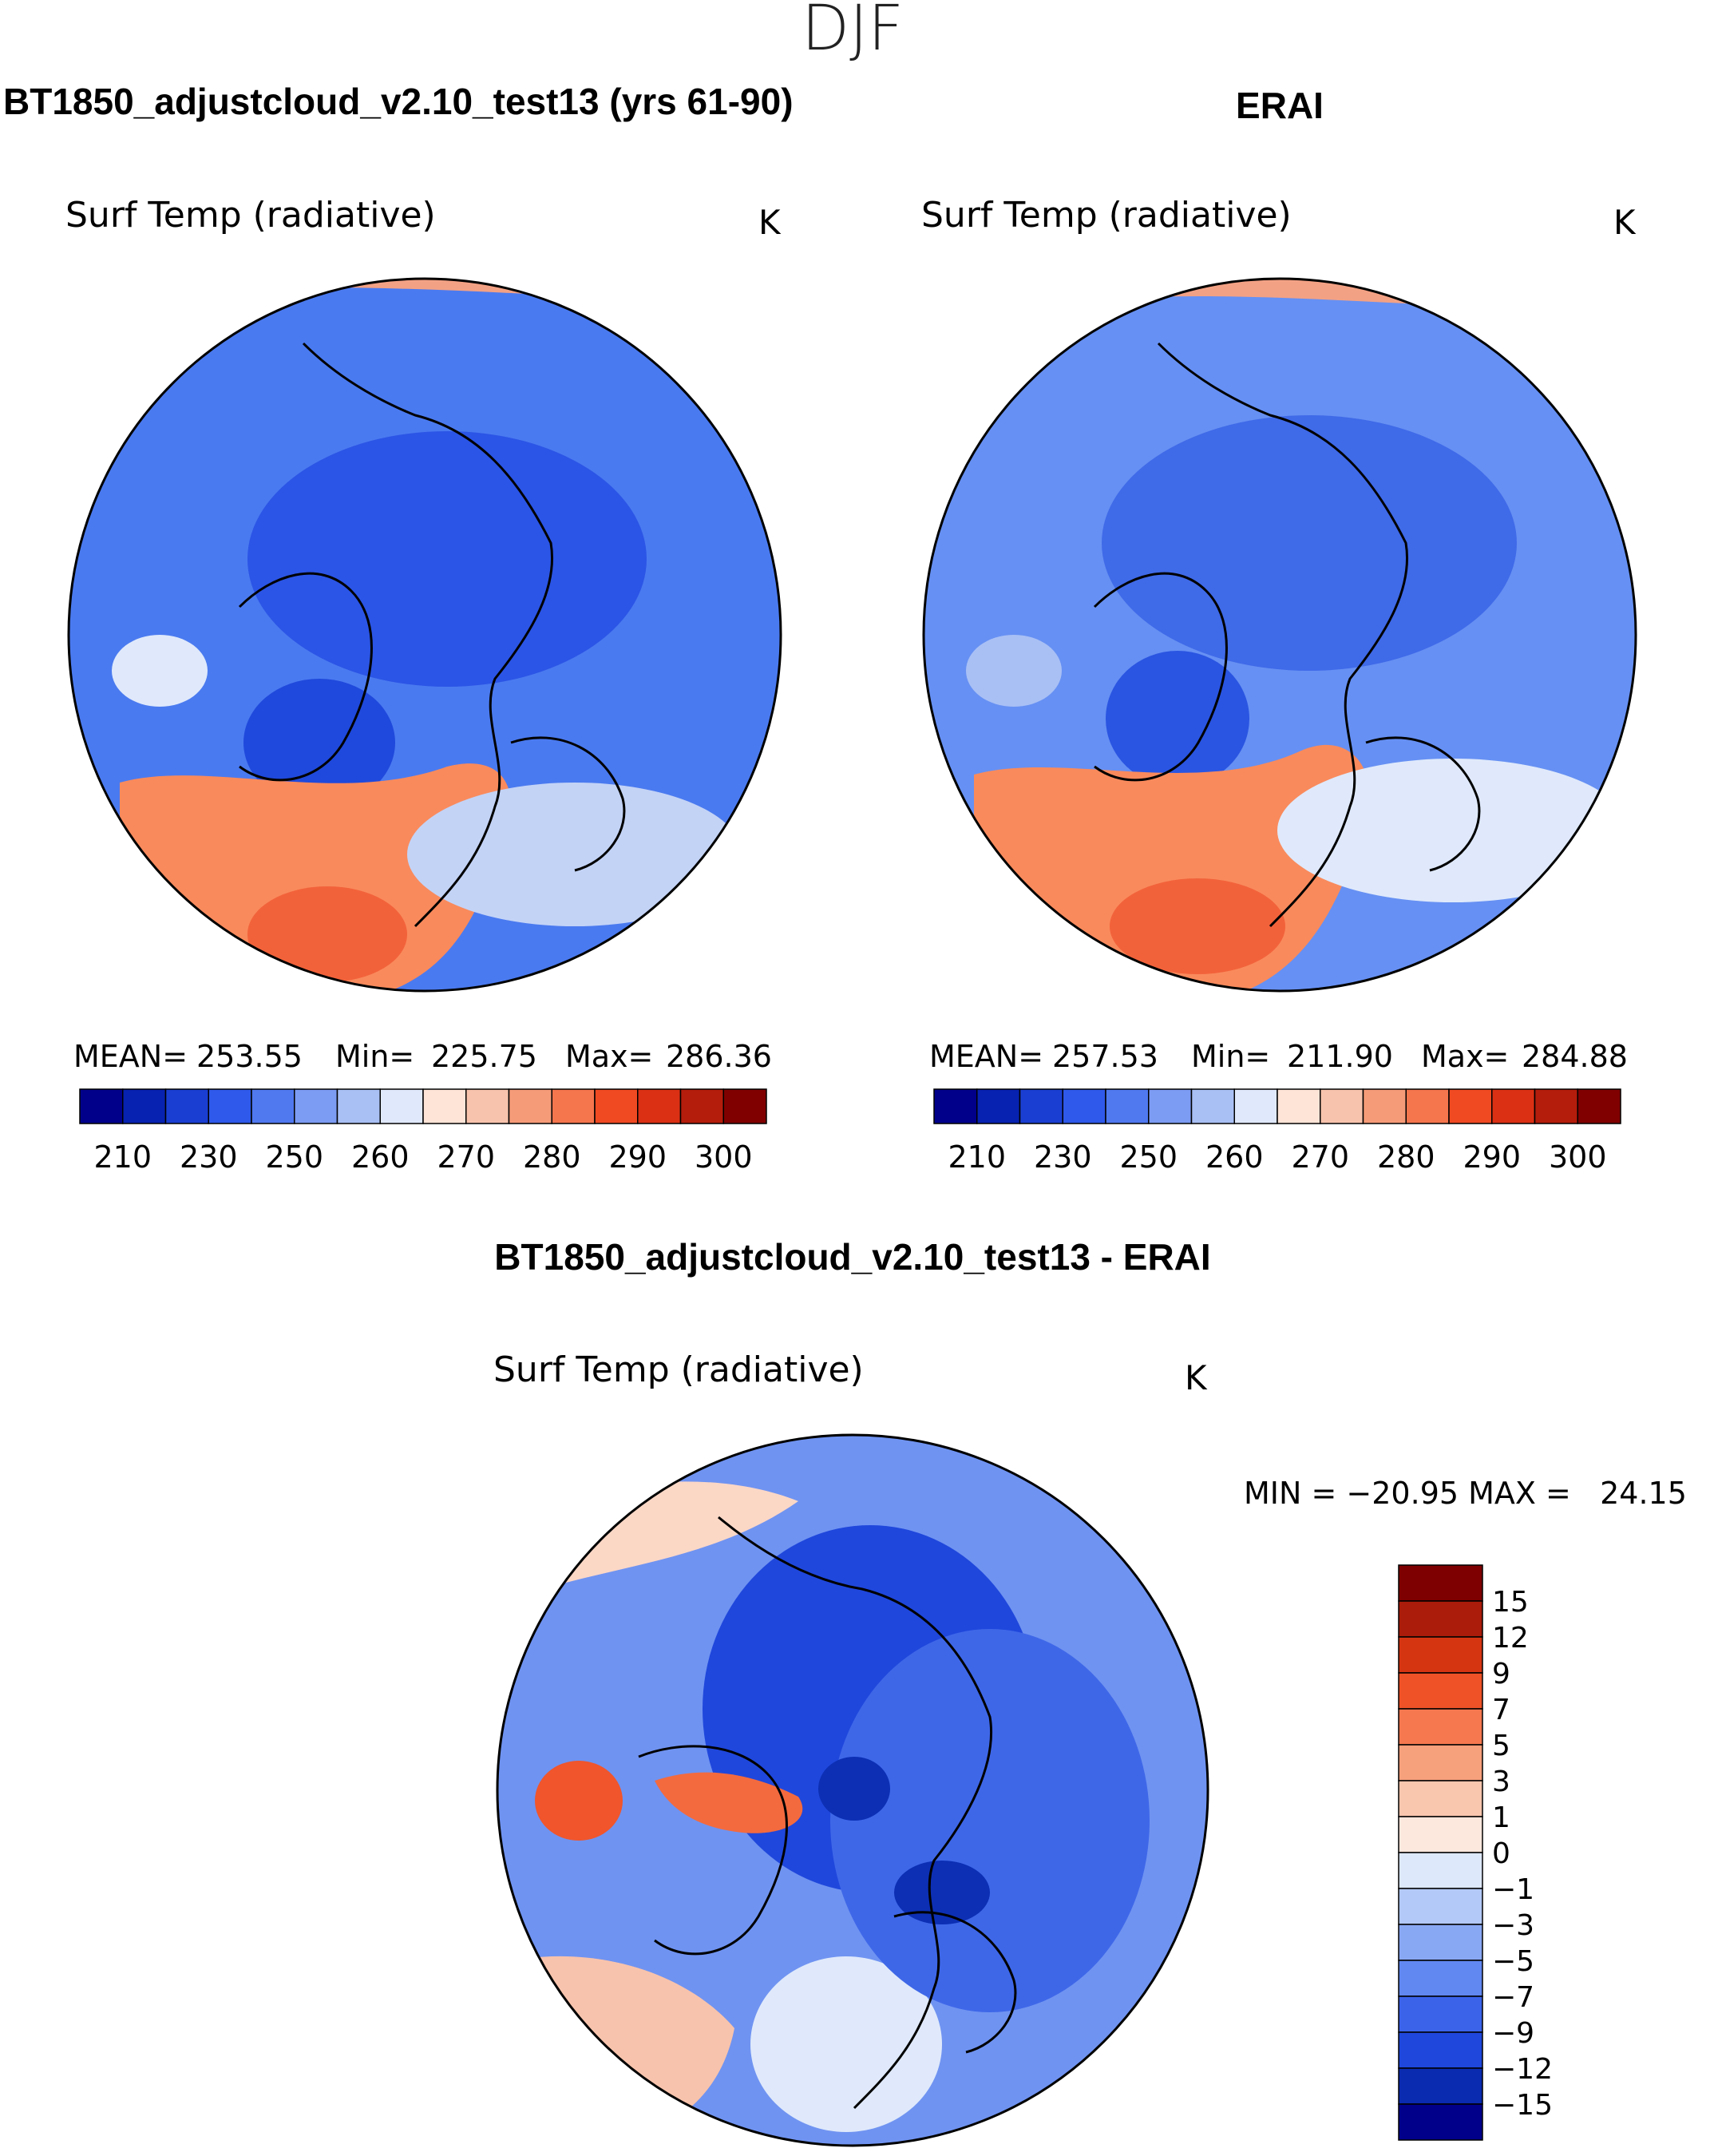  What do you see at coordinates (770, 222) in the screenshot?
I see `panel-model-units: K` at bounding box center [770, 222].